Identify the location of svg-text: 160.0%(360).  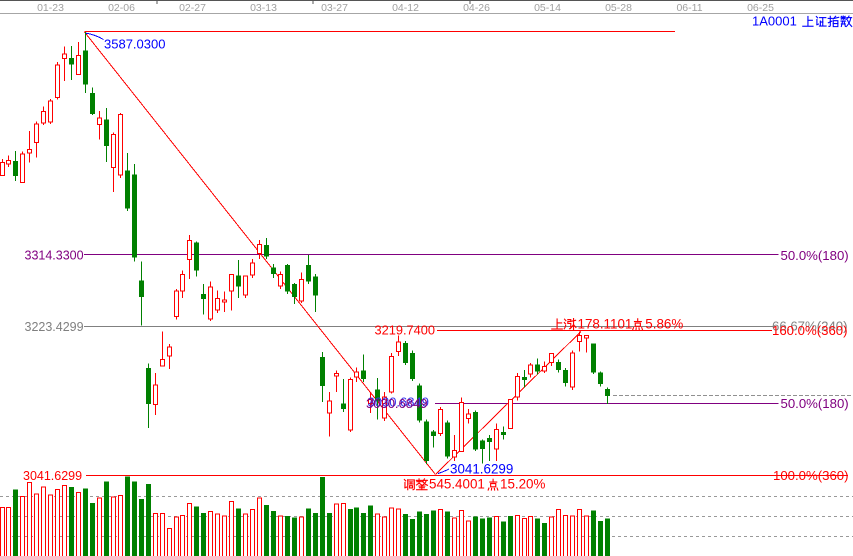
(810, 330).